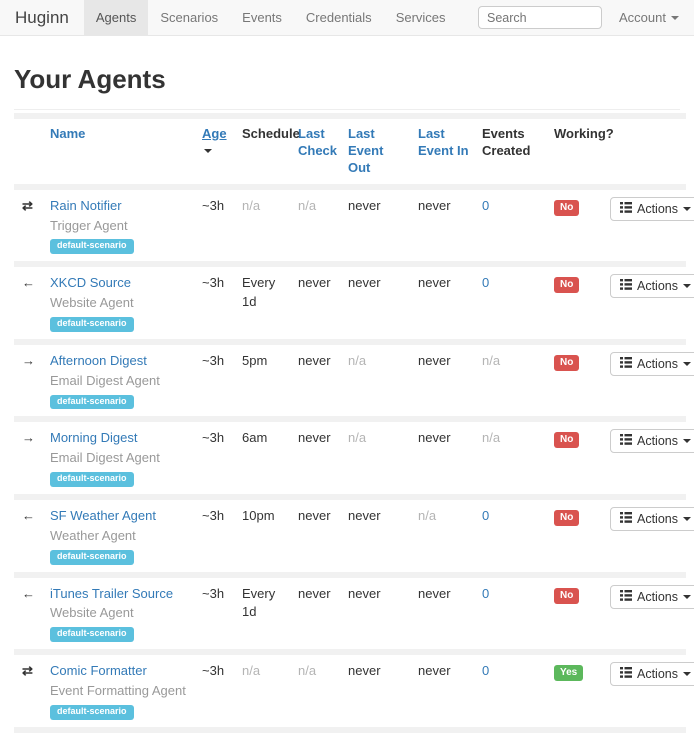 The height and width of the screenshot is (733, 694). Describe the element at coordinates (42, 17) in the screenshot. I see `brand-logo: Huginn` at that location.